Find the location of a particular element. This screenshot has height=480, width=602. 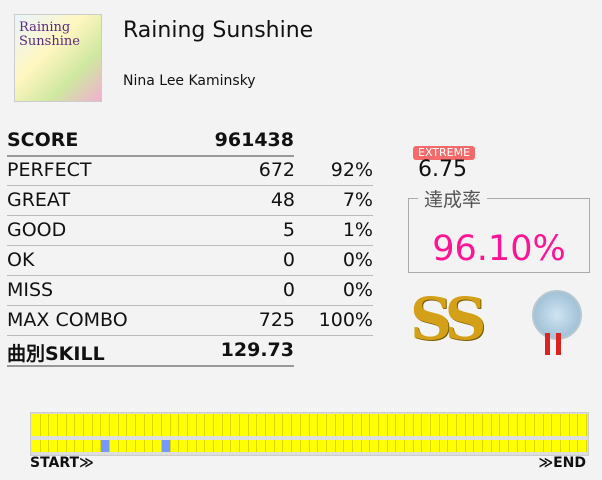

timeline-bottom-row is located at coordinates (309, 446).